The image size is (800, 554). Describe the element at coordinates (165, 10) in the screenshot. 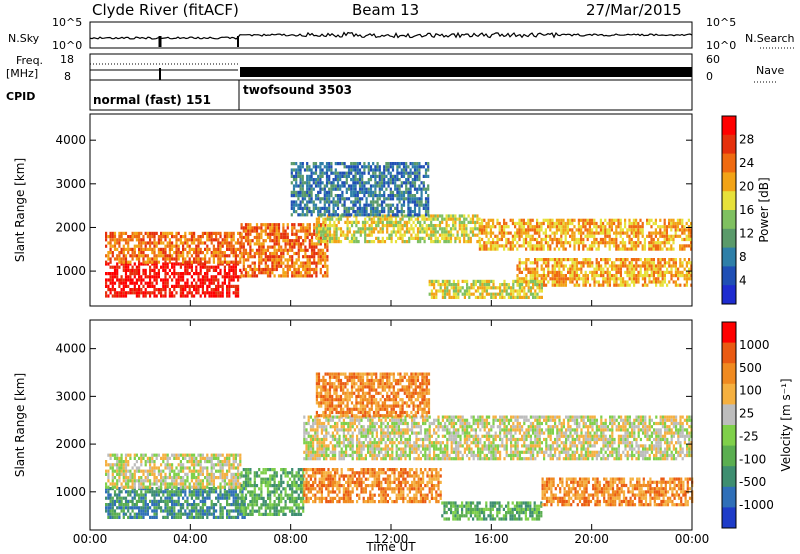

I see `station-title: Clyde River (fitACF)` at that location.